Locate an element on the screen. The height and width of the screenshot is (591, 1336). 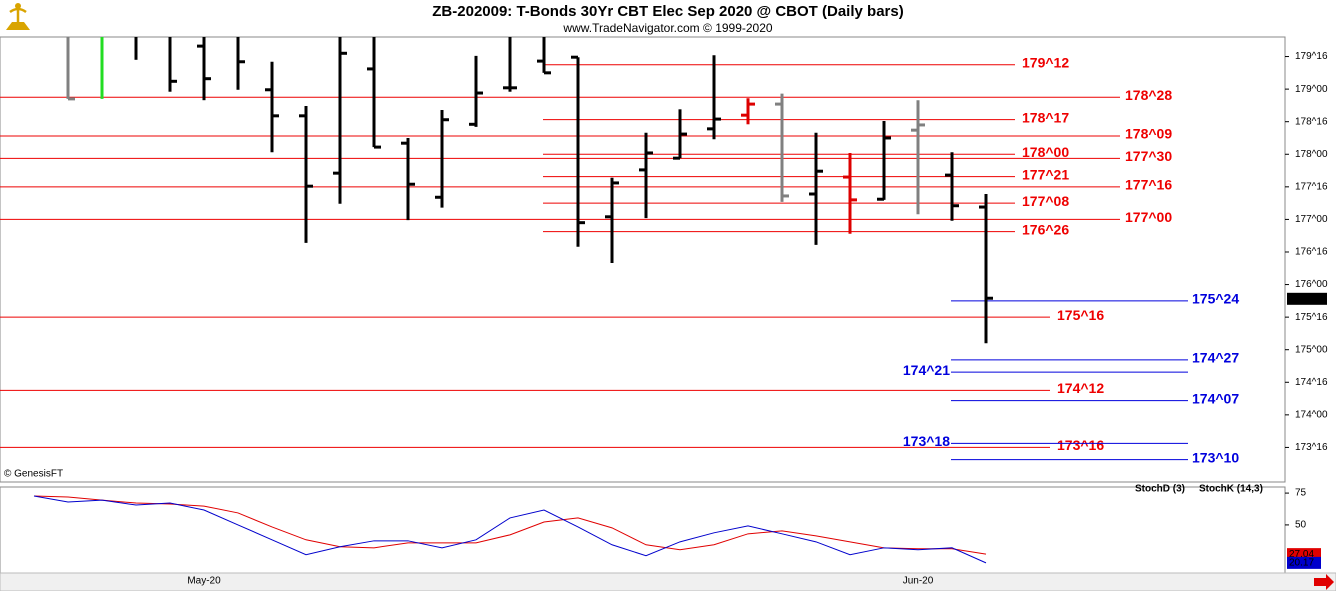
y-tick-label: 177^16 is located at coordinates (1311, 186).